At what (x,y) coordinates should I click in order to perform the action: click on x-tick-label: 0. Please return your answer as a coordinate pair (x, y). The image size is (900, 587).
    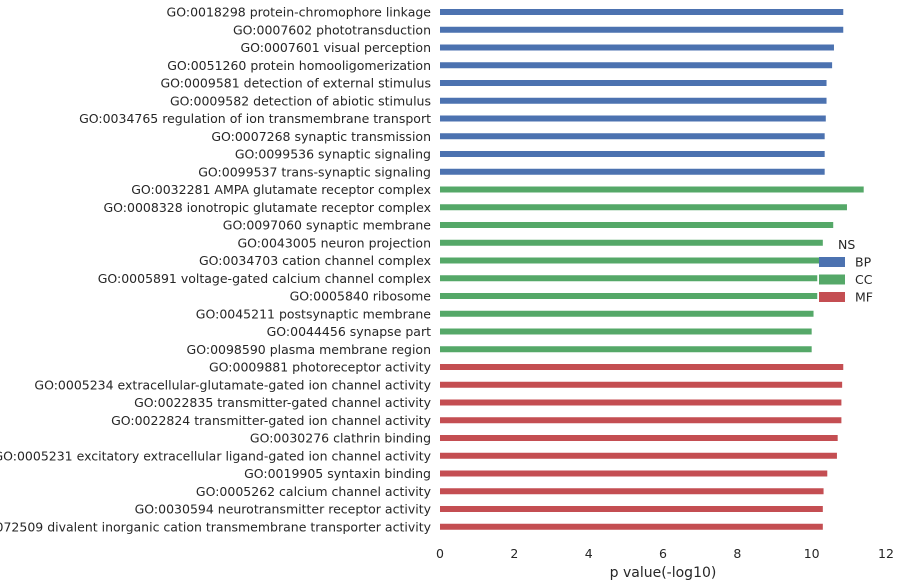
    Looking at the image, I should click on (440, 553).